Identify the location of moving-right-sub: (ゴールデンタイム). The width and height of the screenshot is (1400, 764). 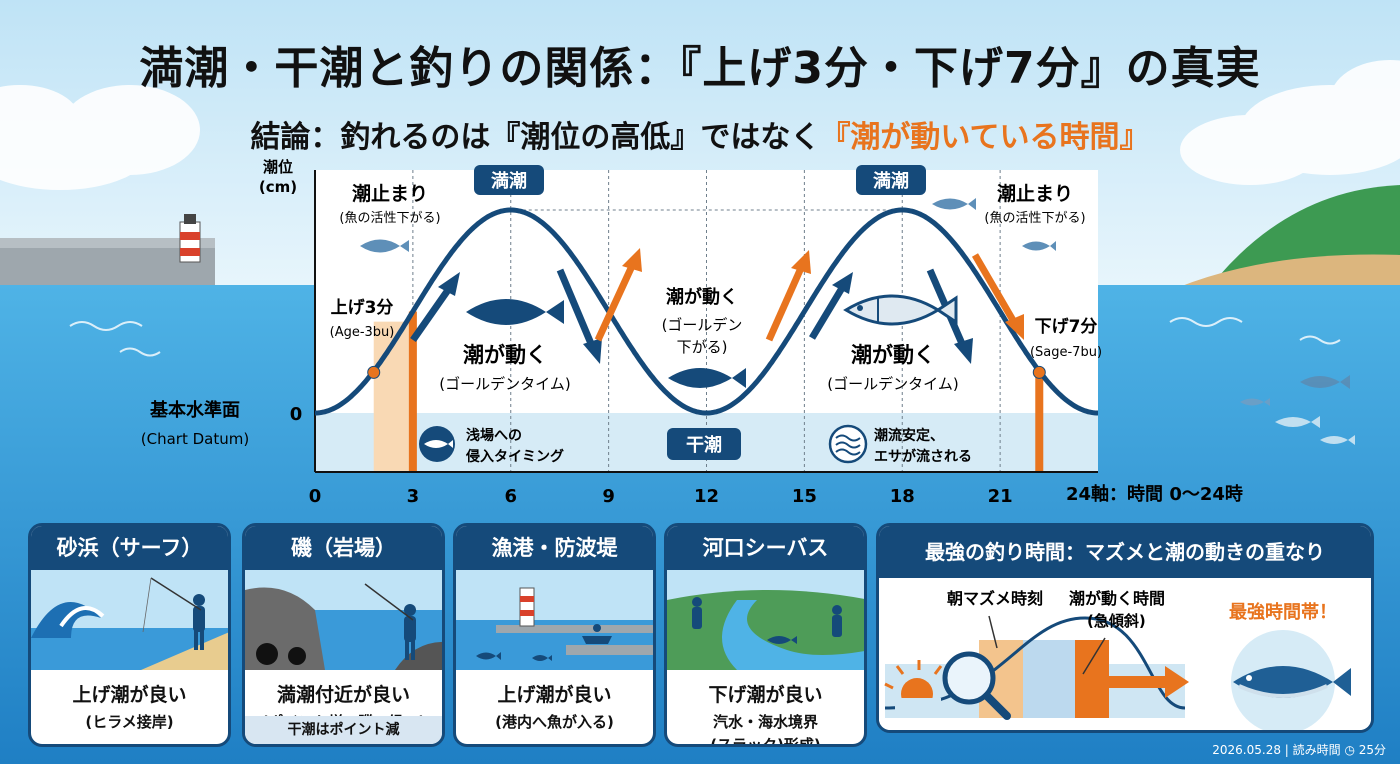
(892, 384).